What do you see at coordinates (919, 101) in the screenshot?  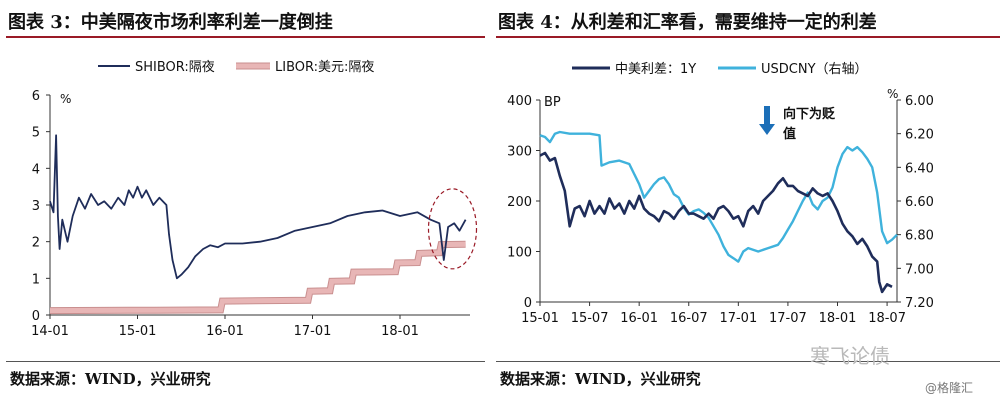 I see `right-right-y-tick-label: 6.00` at bounding box center [919, 101].